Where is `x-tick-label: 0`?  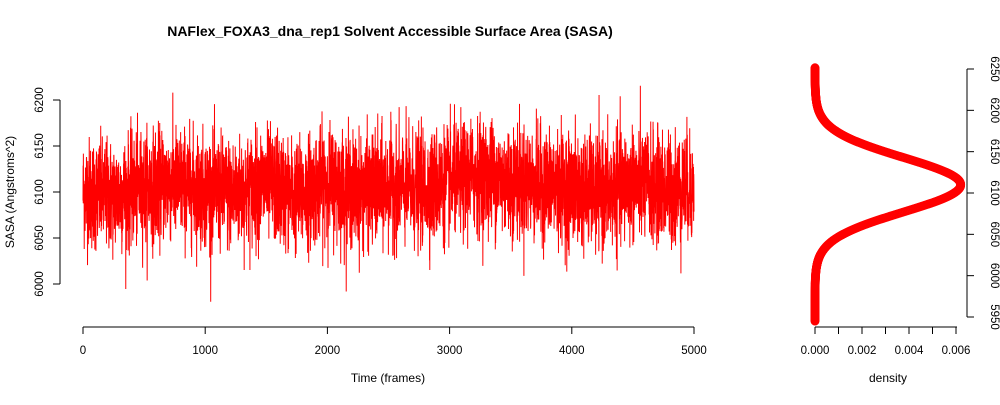 x-tick-label: 0 is located at coordinates (83, 351).